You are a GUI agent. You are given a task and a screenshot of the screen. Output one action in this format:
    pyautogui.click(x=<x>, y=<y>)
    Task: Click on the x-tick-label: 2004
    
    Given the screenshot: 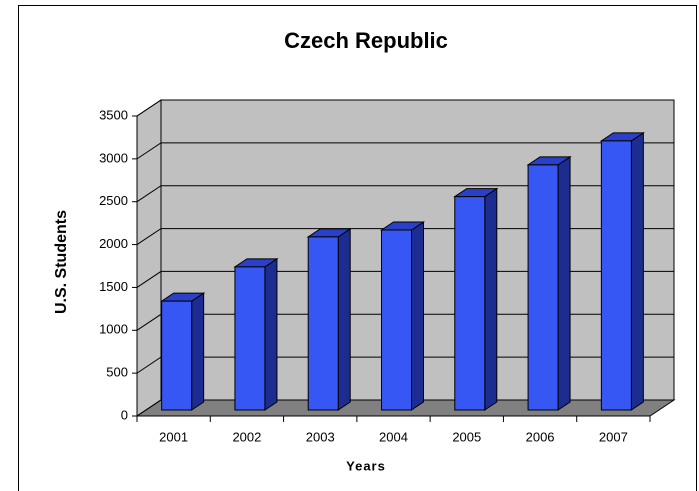 What is the action you would take?
    pyautogui.click(x=393, y=436)
    